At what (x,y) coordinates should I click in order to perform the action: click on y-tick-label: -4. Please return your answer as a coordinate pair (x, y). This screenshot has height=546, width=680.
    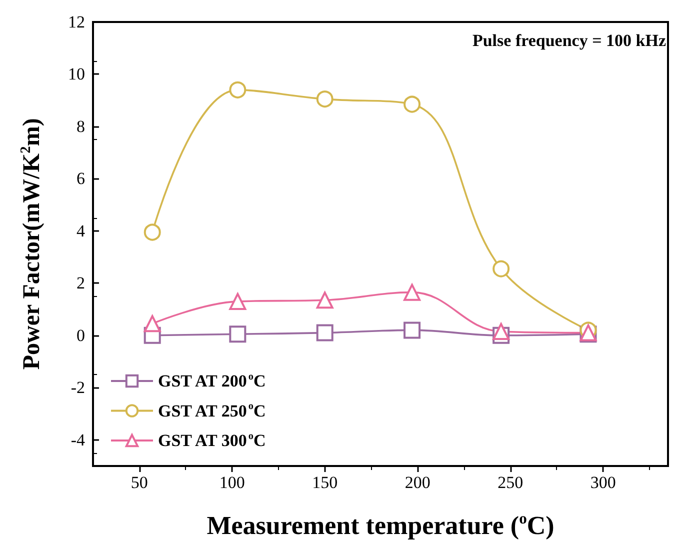
    Looking at the image, I should click on (78, 440).